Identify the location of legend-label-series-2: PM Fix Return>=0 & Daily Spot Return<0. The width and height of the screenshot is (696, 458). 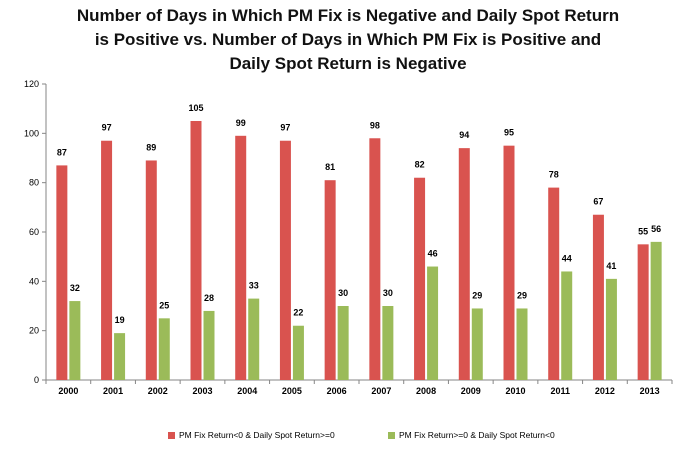
(477, 435).